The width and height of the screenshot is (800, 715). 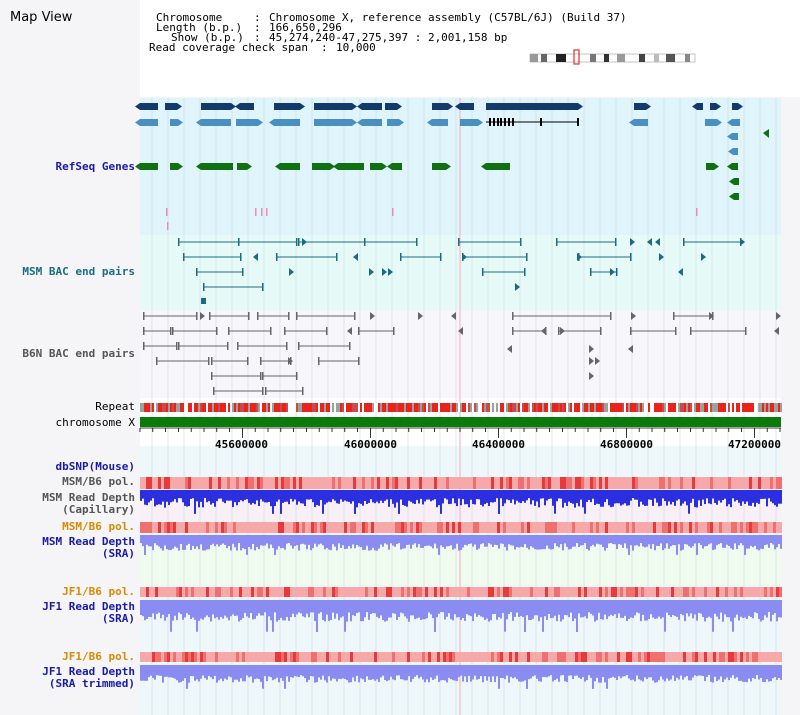 I want to click on jf1-depth-trimmed-line1: JF1 Read Depth, so click(x=88, y=671).